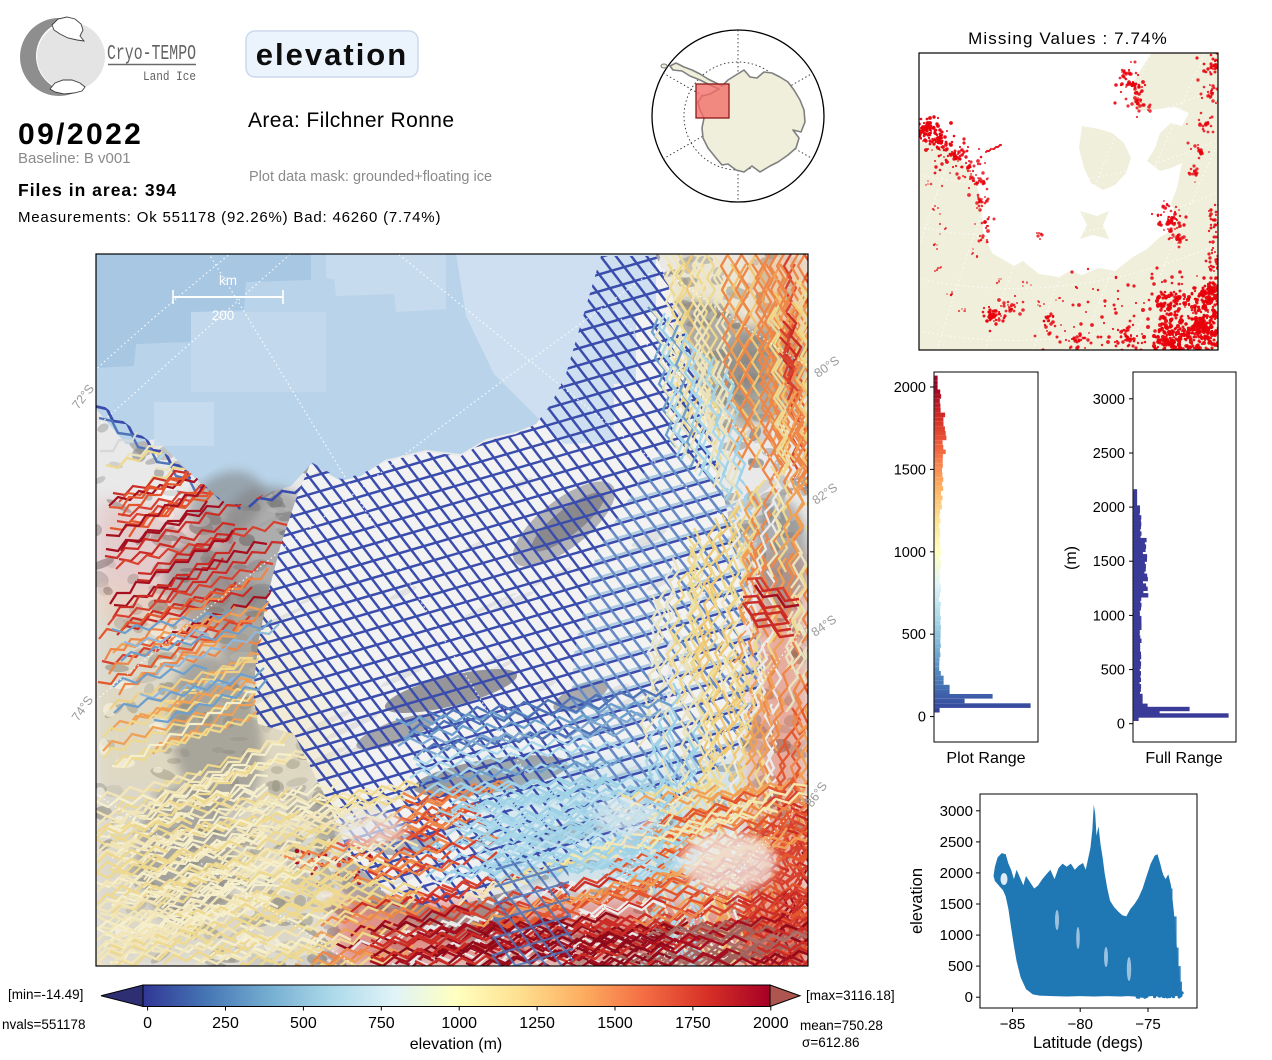 This screenshot has height=1060, width=1272. I want to click on svg-text: 250, so click(225, 1023).